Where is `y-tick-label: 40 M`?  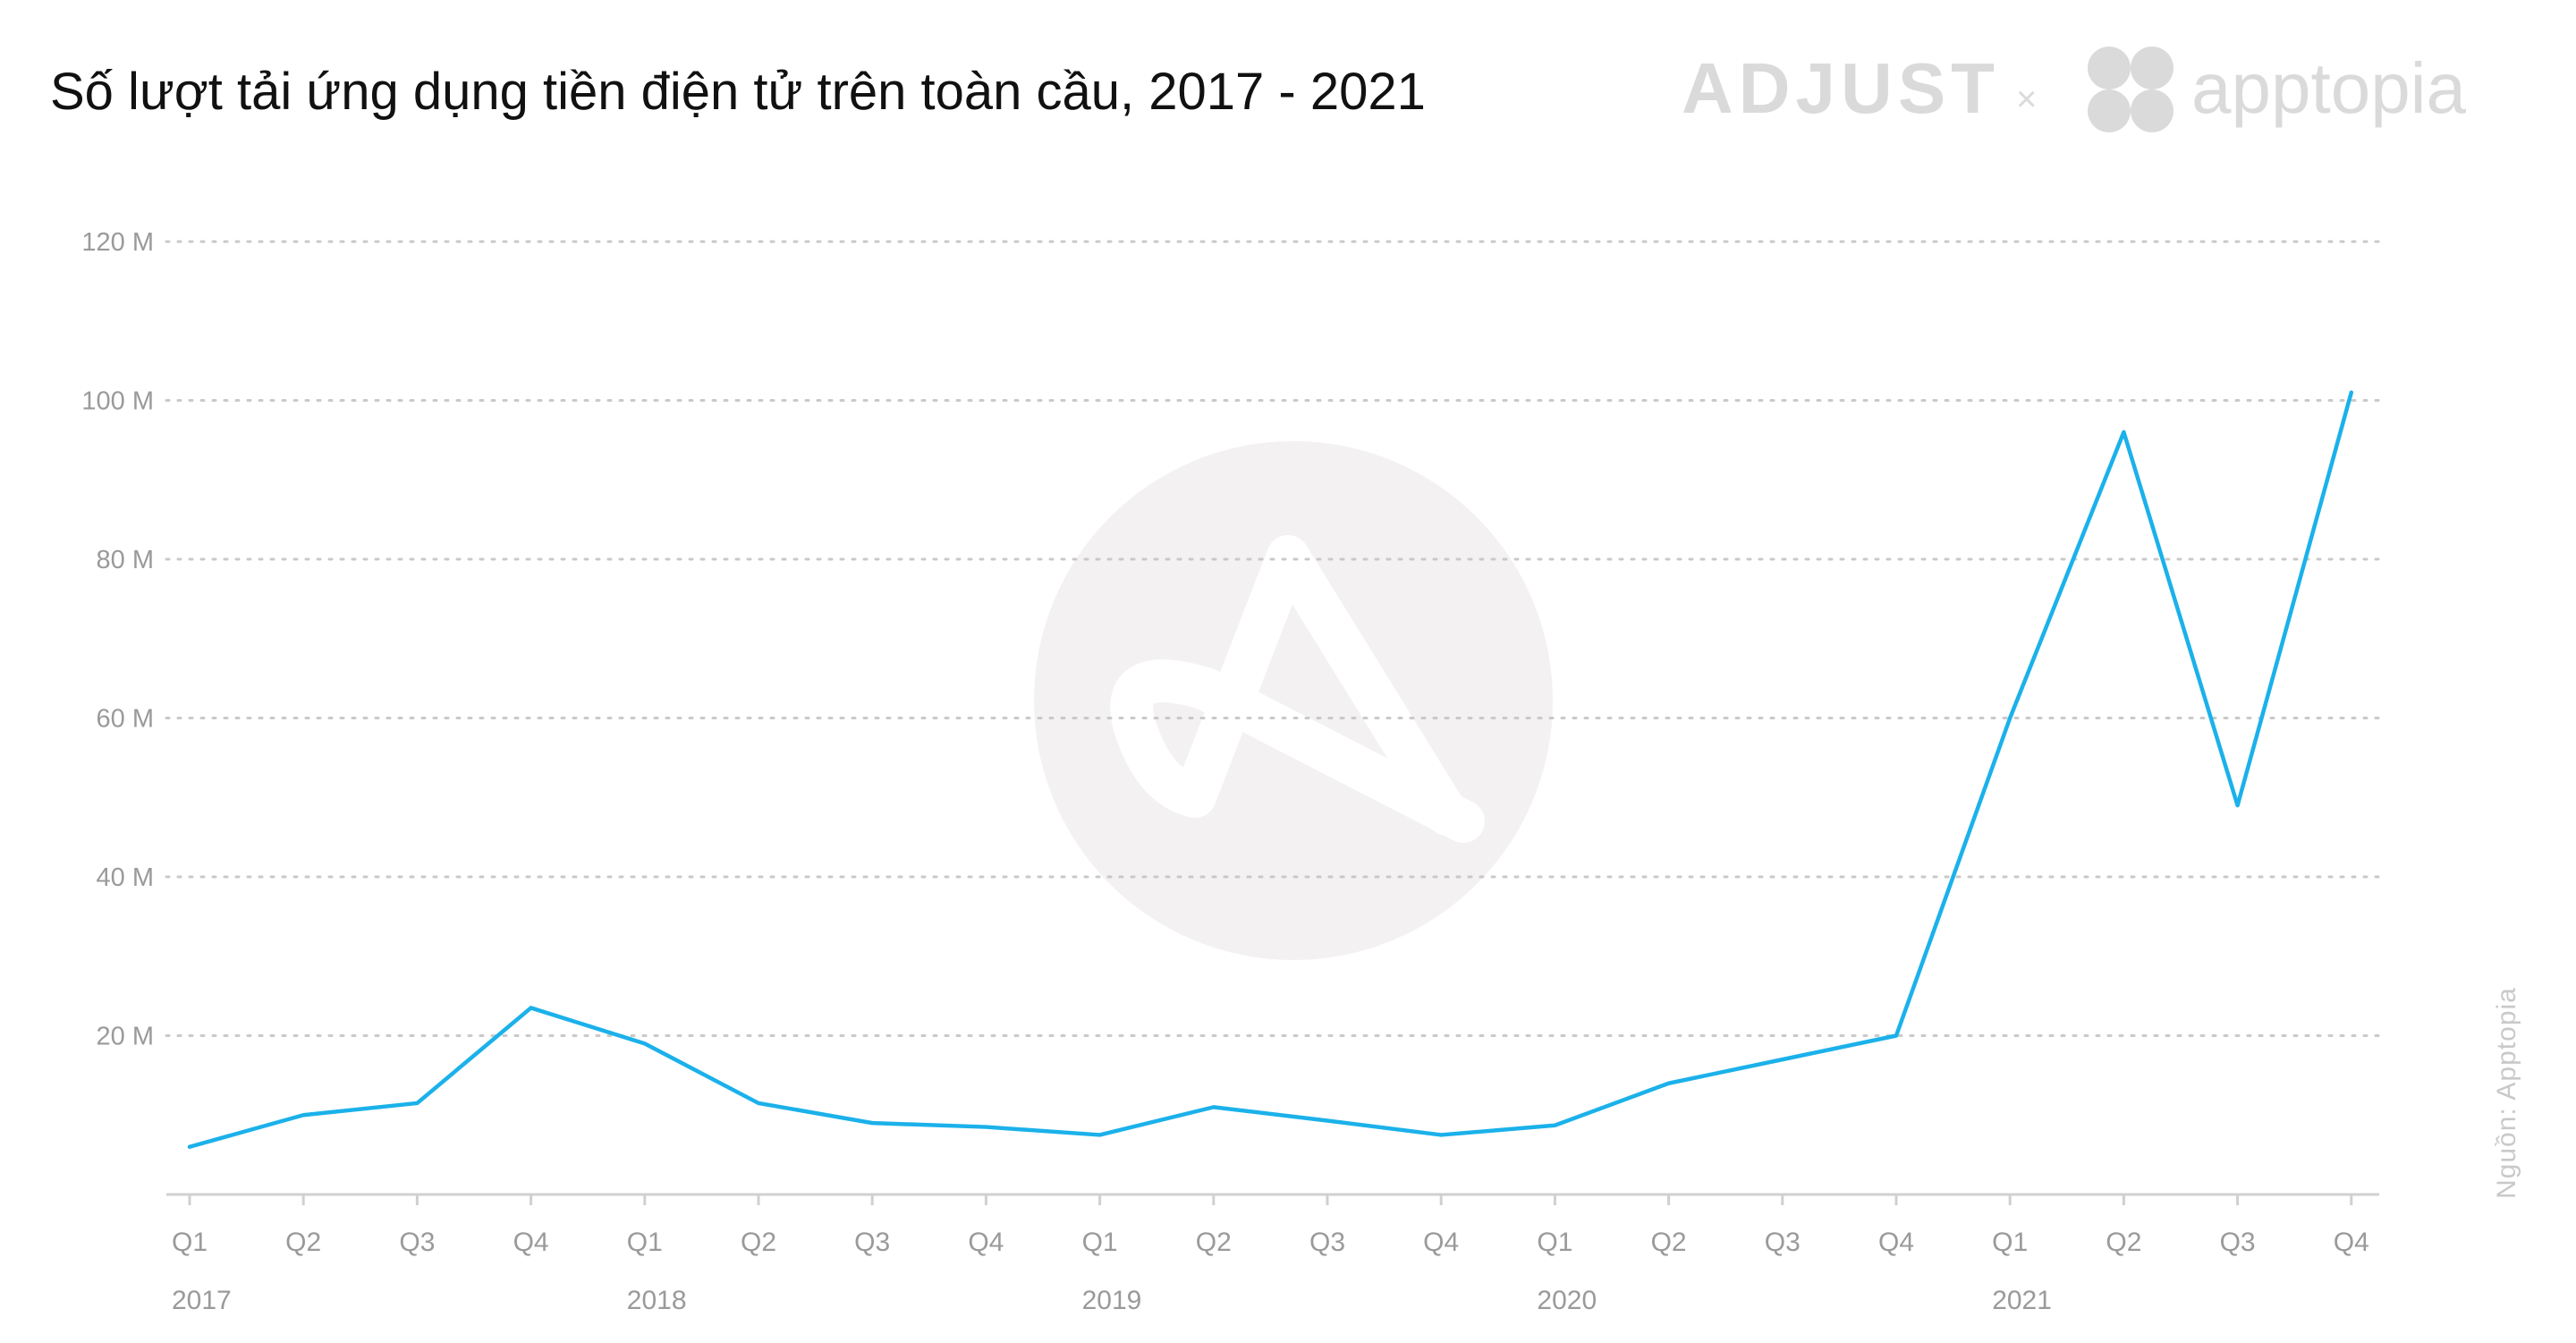 y-tick-label: 40 M is located at coordinates (125, 877).